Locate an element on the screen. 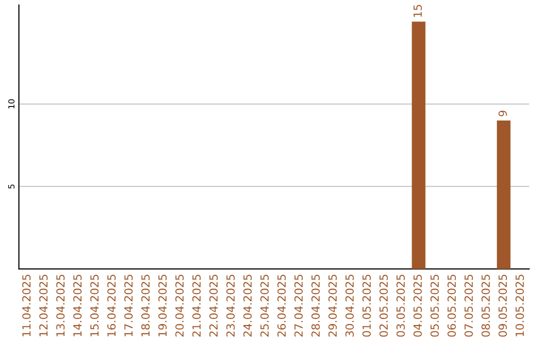 This screenshot has height=340, width=540. x-tick-label: 21.04.2025 is located at coordinates (196, 305).